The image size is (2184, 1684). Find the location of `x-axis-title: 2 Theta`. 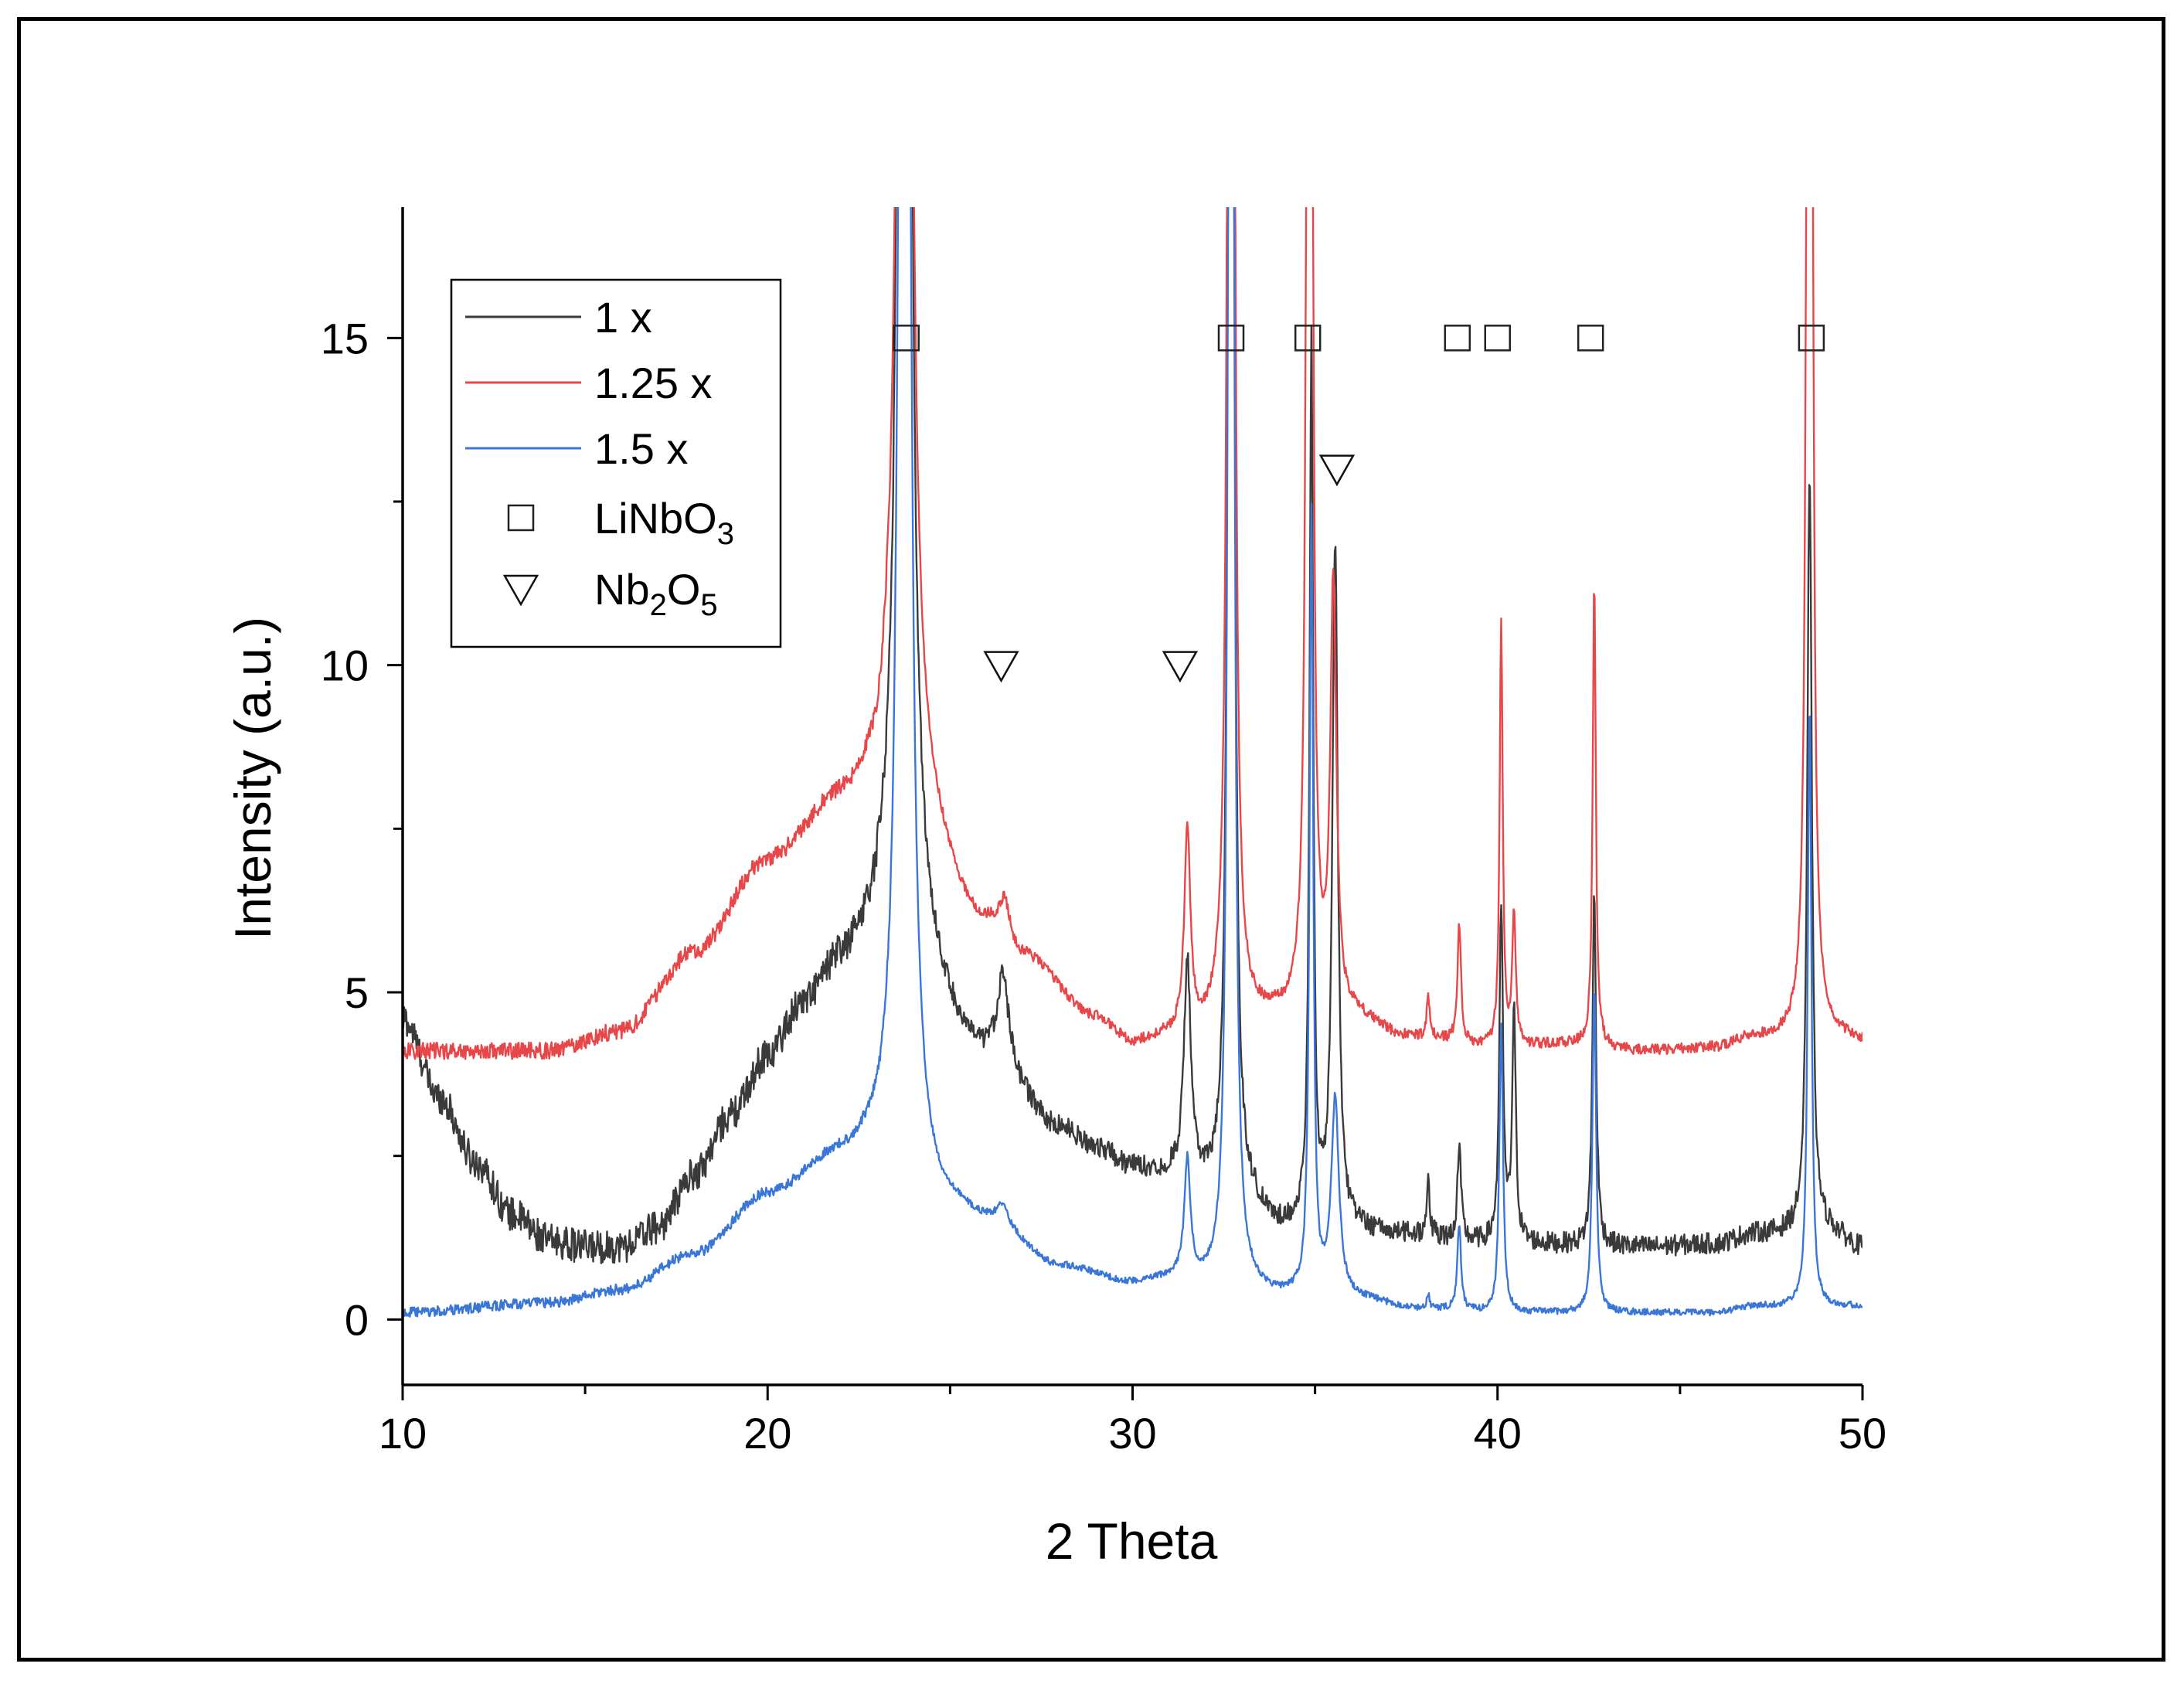

x-axis-title: 2 Theta is located at coordinates (1132, 1541).